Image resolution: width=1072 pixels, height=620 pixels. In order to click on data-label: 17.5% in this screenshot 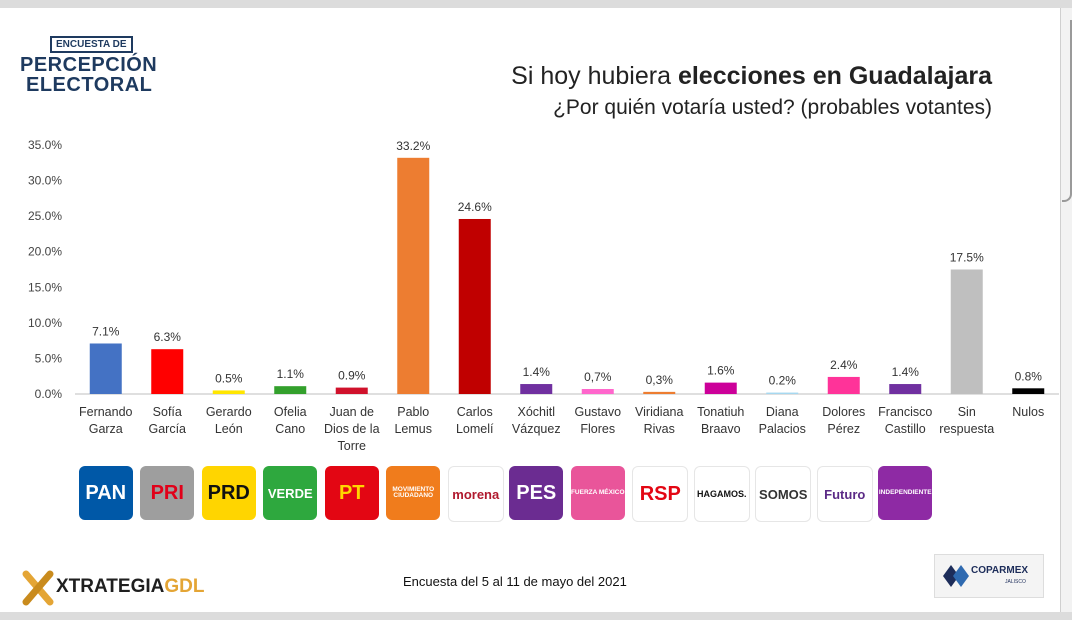, I will do `click(967, 258)`.